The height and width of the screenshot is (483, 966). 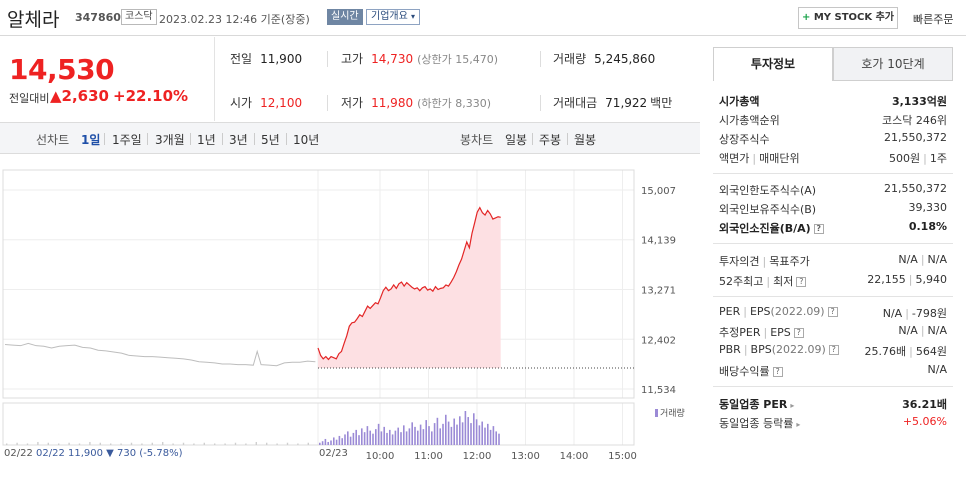 What do you see at coordinates (270, 140) in the screenshot?
I see `period-5y: 5년` at bounding box center [270, 140].